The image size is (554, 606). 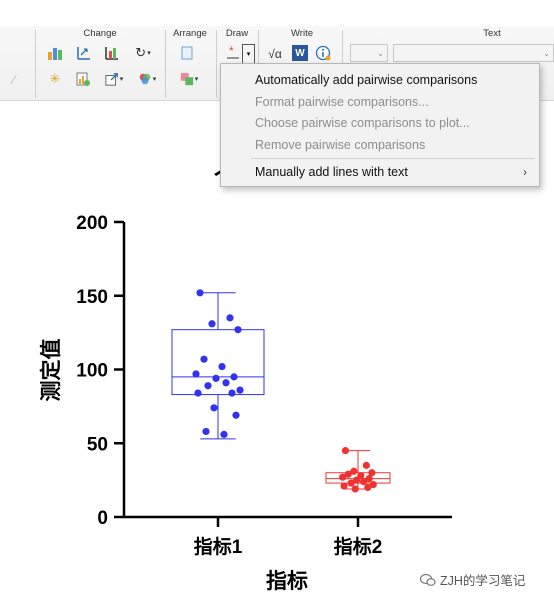 What do you see at coordinates (51, 370) in the screenshot?
I see `y-axis-label: 测定值` at bounding box center [51, 370].